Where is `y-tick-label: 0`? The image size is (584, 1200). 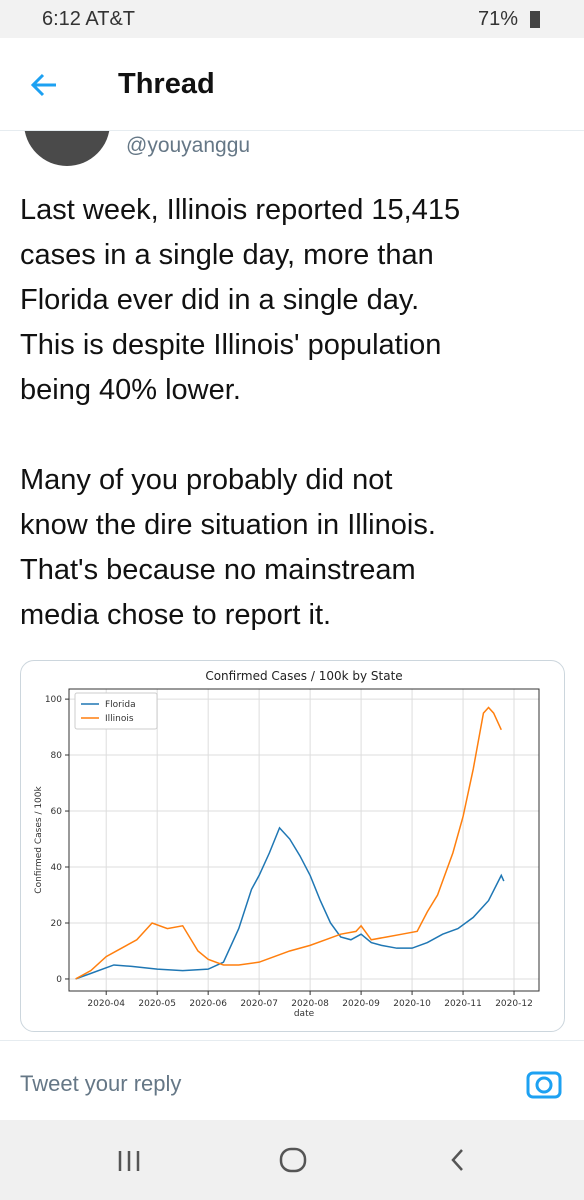
y-tick-label: 0 is located at coordinates (59, 980).